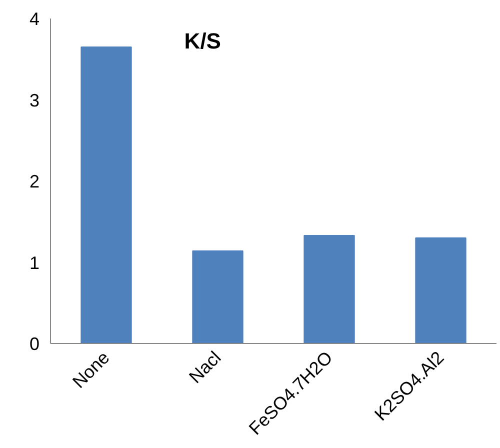 This screenshot has width=500, height=448. Describe the element at coordinates (34, 100) in the screenshot. I see `y-tick-label: 3` at that location.